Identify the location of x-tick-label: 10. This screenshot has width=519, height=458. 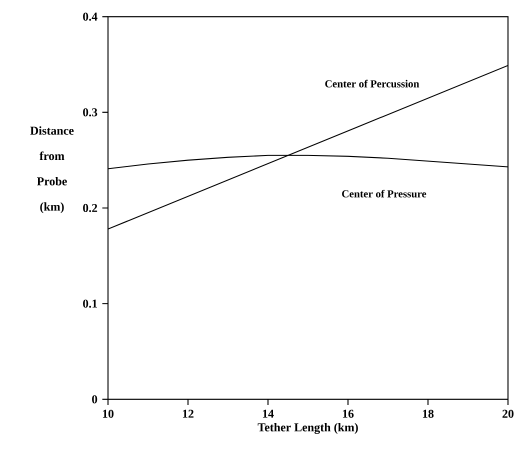
(108, 414).